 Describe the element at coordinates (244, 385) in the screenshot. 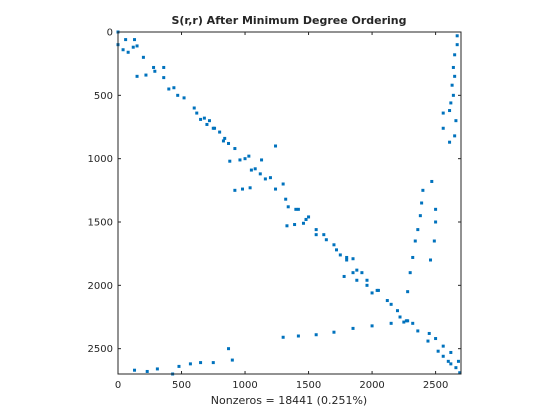

I see `x-tick-label: 1000` at that location.